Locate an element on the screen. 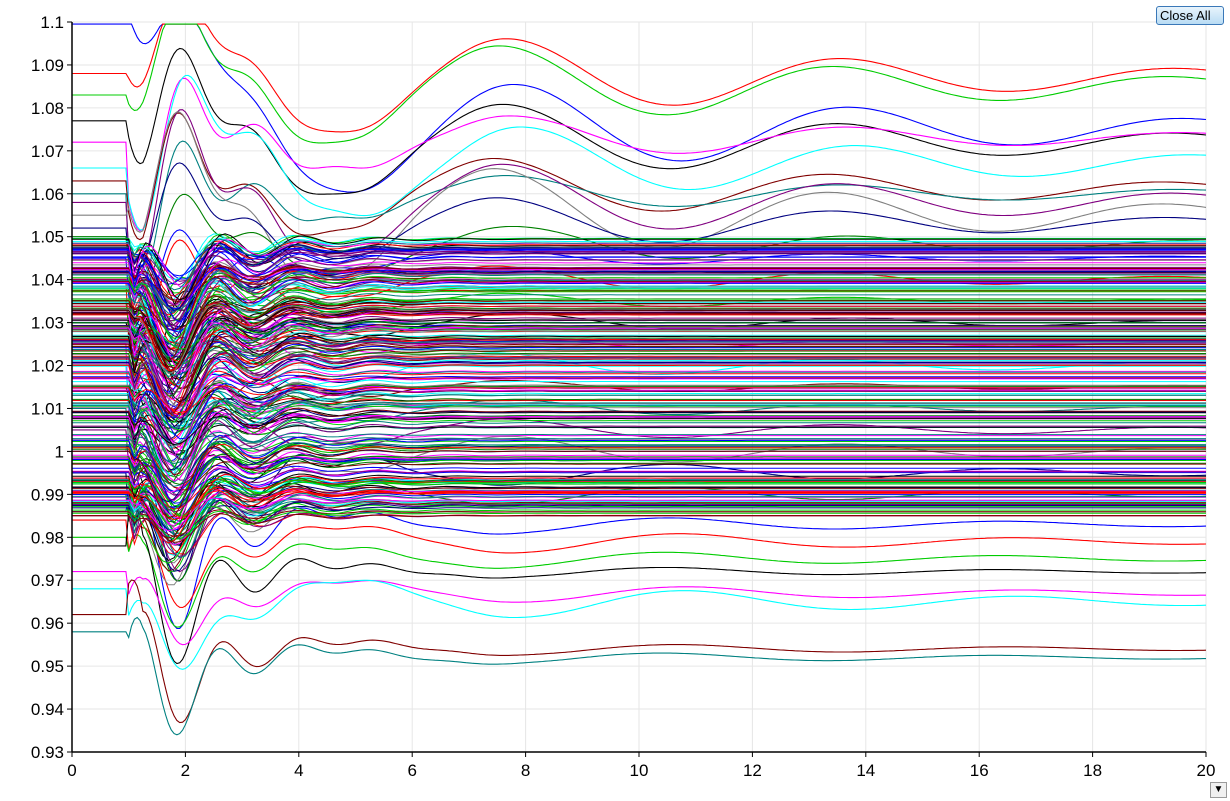  x-tick-label: 8 is located at coordinates (525, 770).